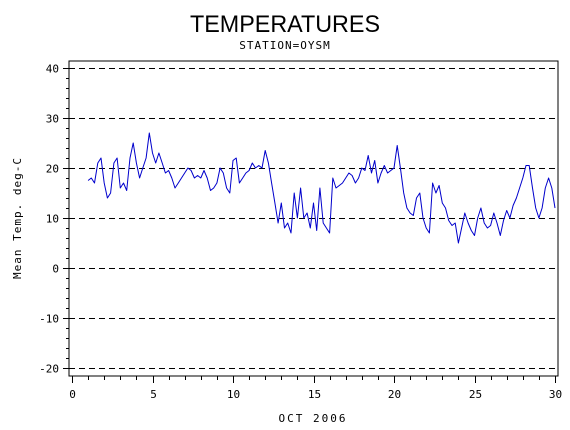 The width and height of the screenshot is (570, 430). I want to click on y-tick-label: 20, so click(52, 169).